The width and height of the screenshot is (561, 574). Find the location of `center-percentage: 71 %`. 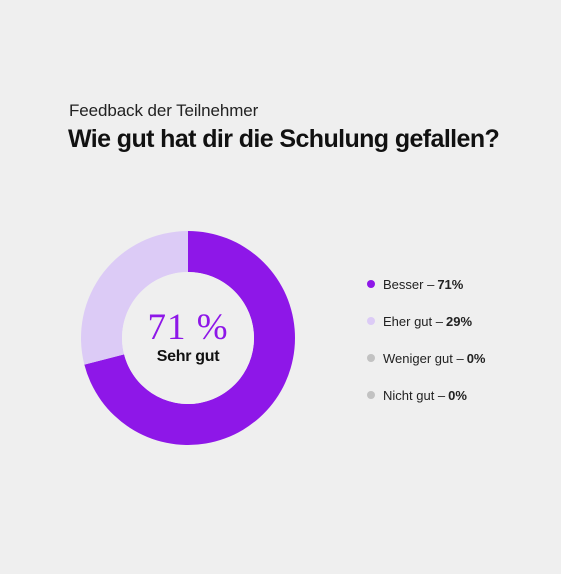

center-percentage: 71 % is located at coordinates (188, 327).